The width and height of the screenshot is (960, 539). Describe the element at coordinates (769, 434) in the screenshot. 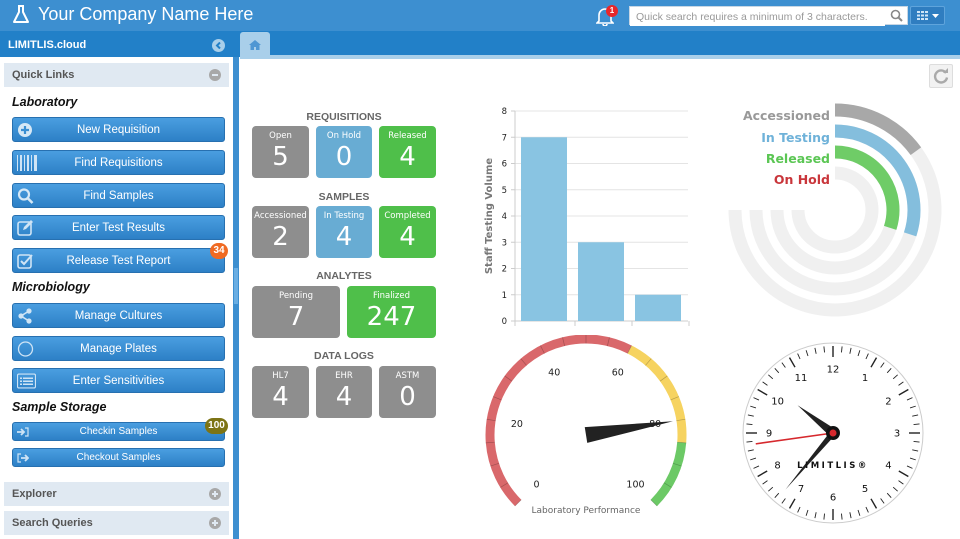

I see `svg-text: 9` at that location.